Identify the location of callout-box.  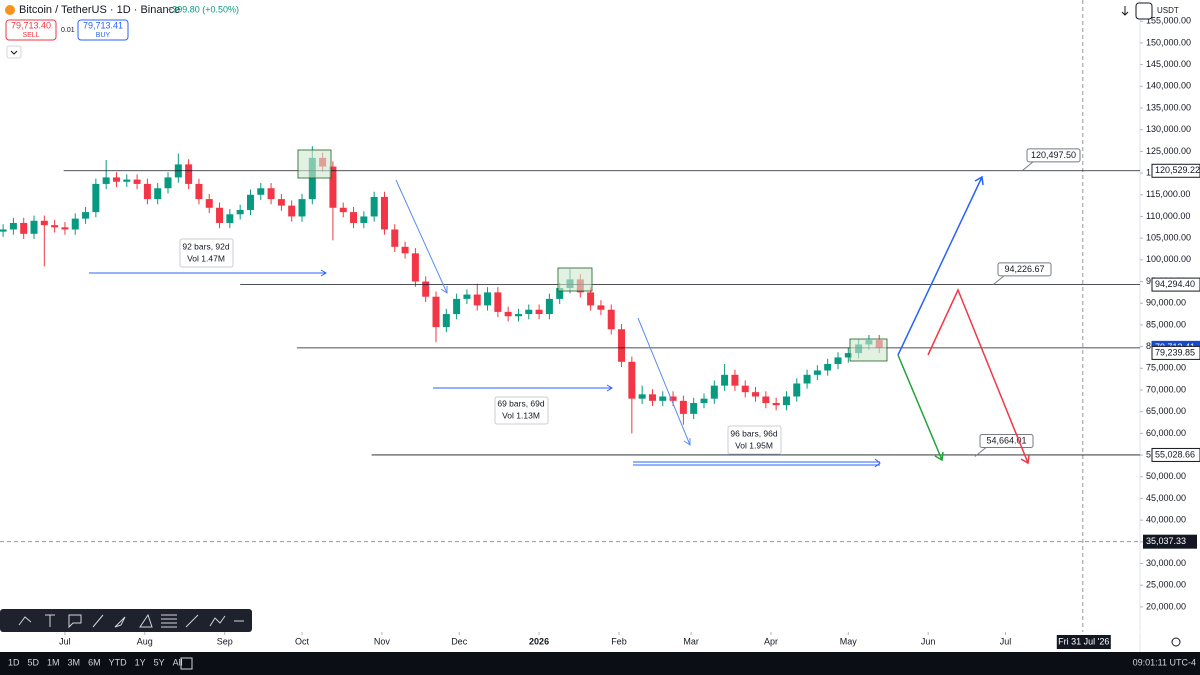
(1024, 269).